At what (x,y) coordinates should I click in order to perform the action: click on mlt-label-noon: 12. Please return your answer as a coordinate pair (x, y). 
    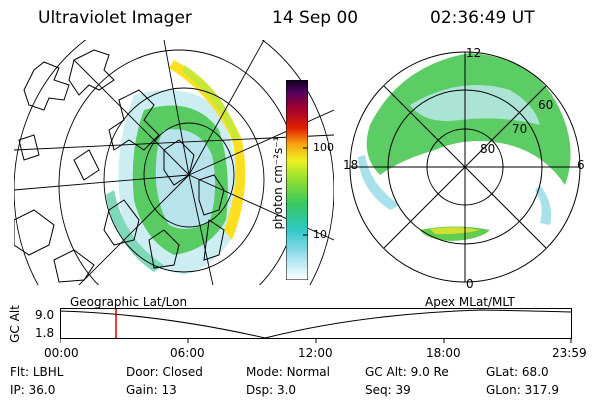
    Looking at the image, I should click on (473, 53).